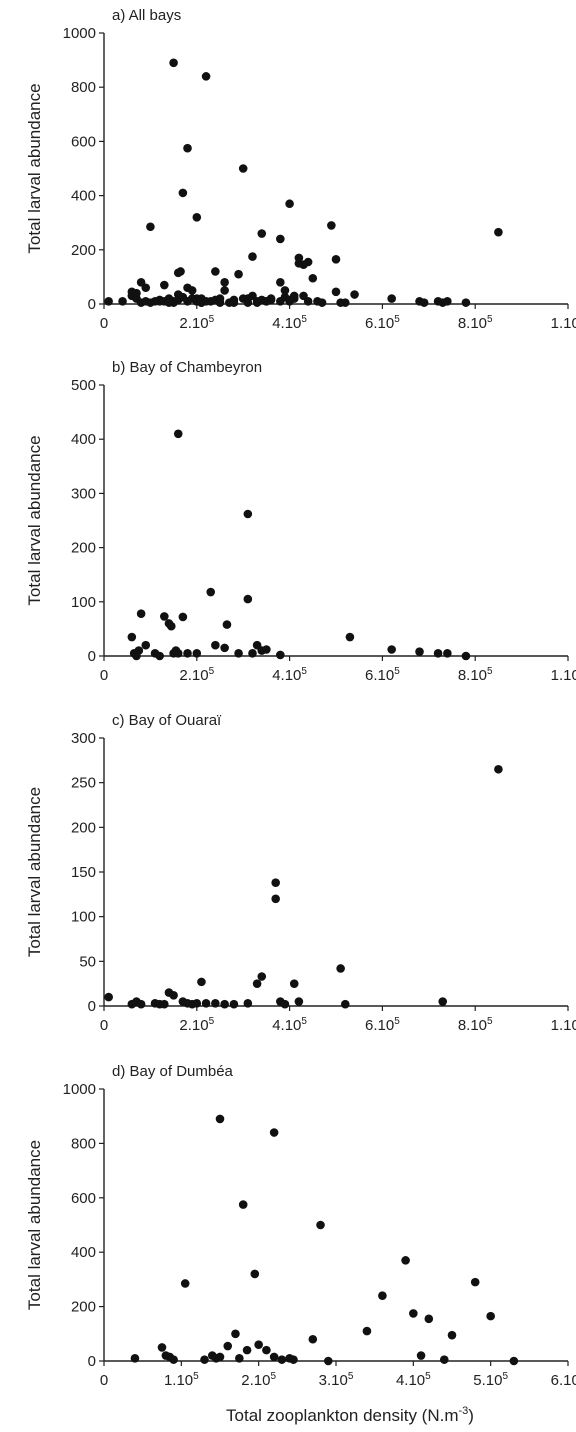 The width and height of the screenshot is (576, 1432). I want to click on panel-title: b) Bay of Chambeyron, so click(187, 367).